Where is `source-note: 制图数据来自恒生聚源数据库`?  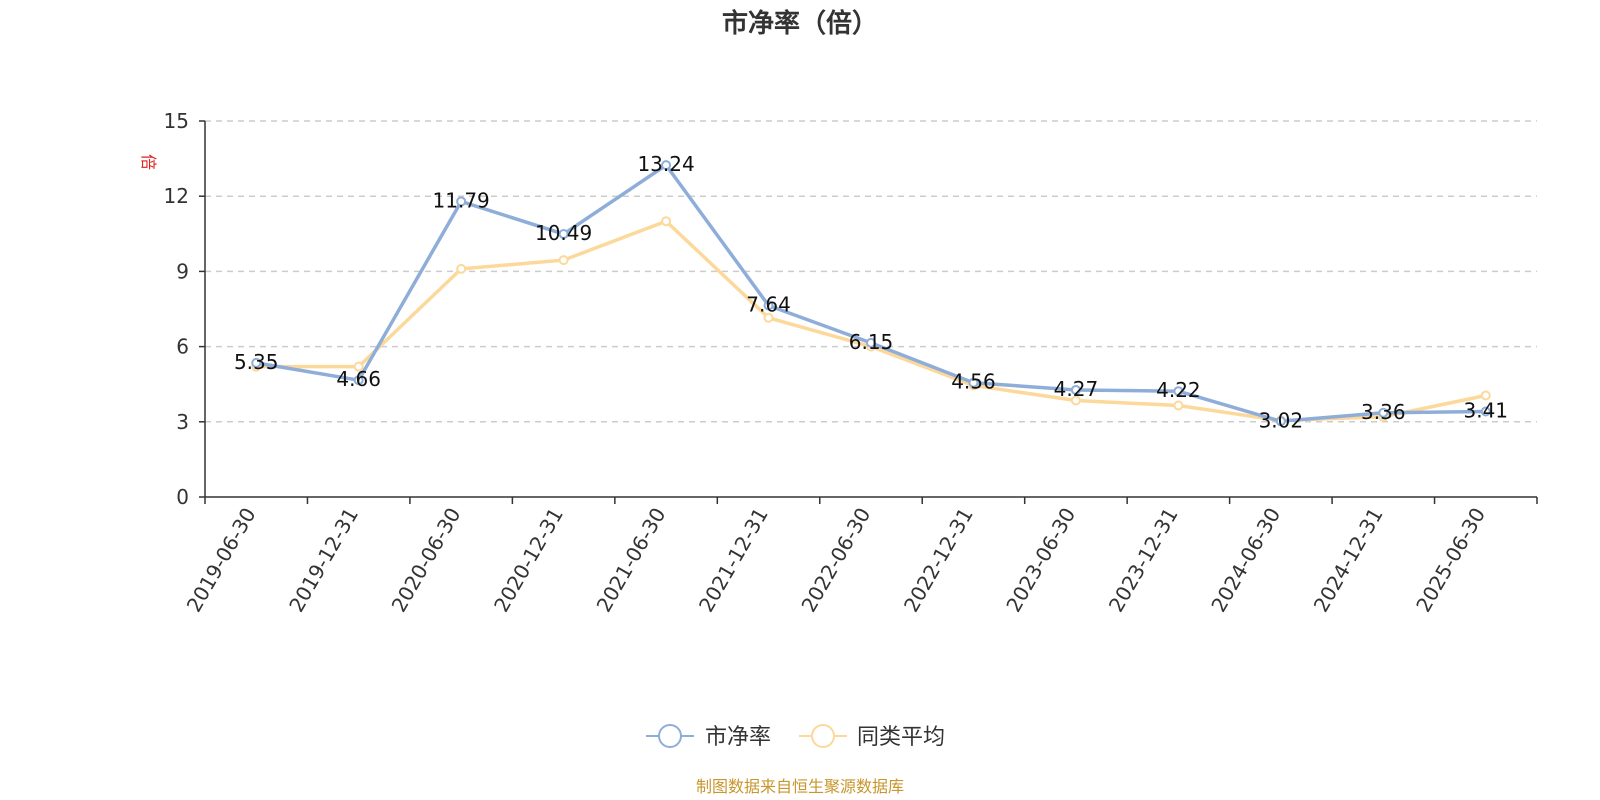
source-note: 制图数据来自恒生聚源数据库 is located at coordinates (800, 786).